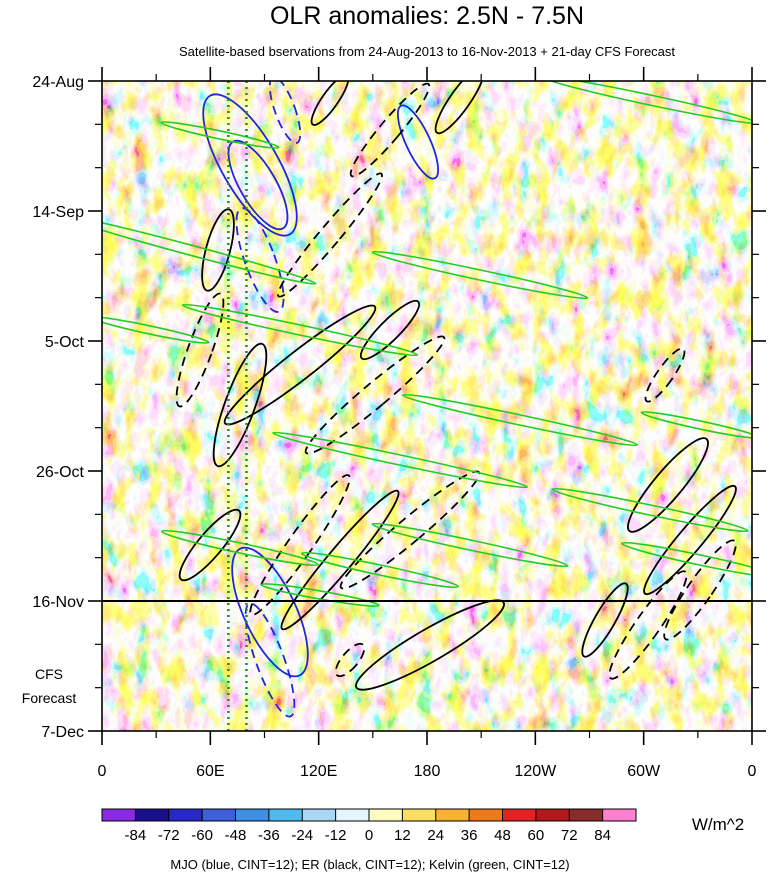 This screenshot has width=770, height=878. What do you see at coordinates (369, 835) in the screenshot?
I see `colorbar-tick-label: 0` at bounding box center [369, 835].